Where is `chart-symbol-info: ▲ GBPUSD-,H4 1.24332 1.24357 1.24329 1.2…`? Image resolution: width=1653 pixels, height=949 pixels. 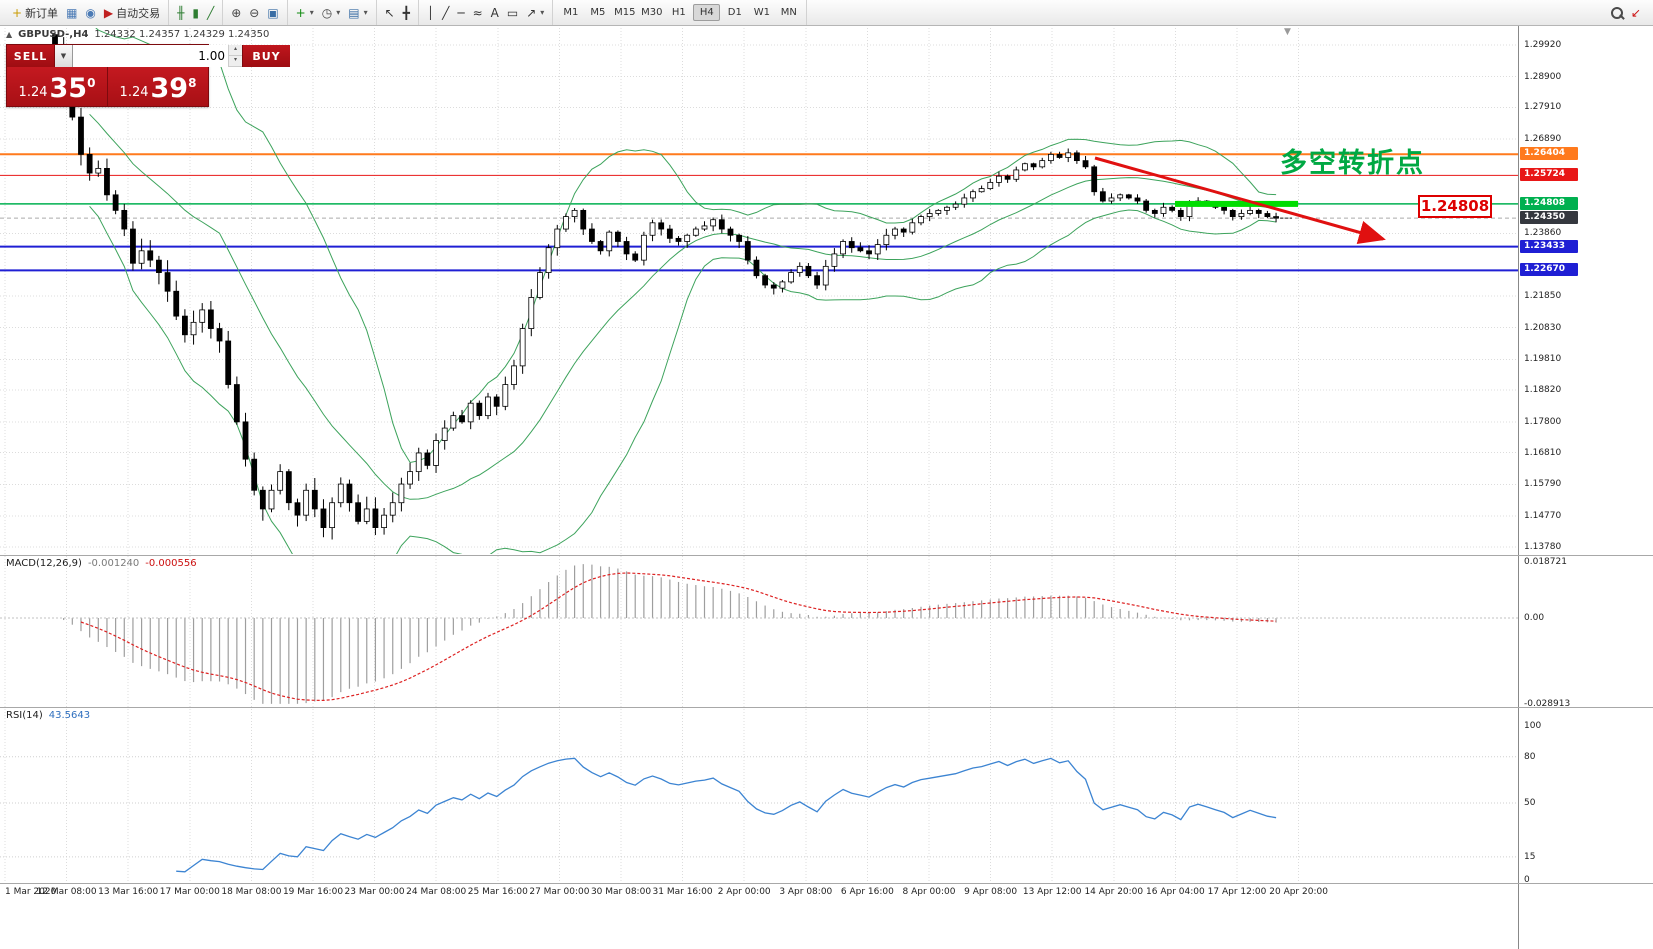 chart-symbol-info: ▲ GBPUSD-,H4 1.24332 1.24357 1.24329 1.2… is located at coordinates (137, 34).